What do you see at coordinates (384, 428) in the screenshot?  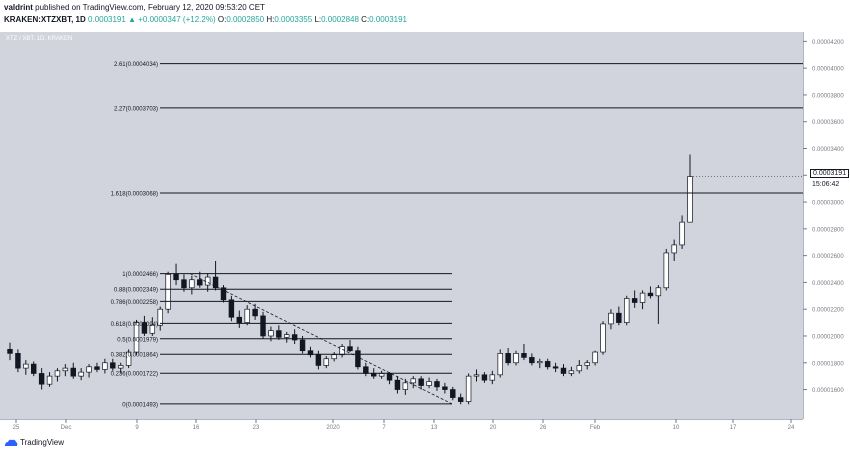 I see `x-tick-label: 7` at bounding box center [384, 428].